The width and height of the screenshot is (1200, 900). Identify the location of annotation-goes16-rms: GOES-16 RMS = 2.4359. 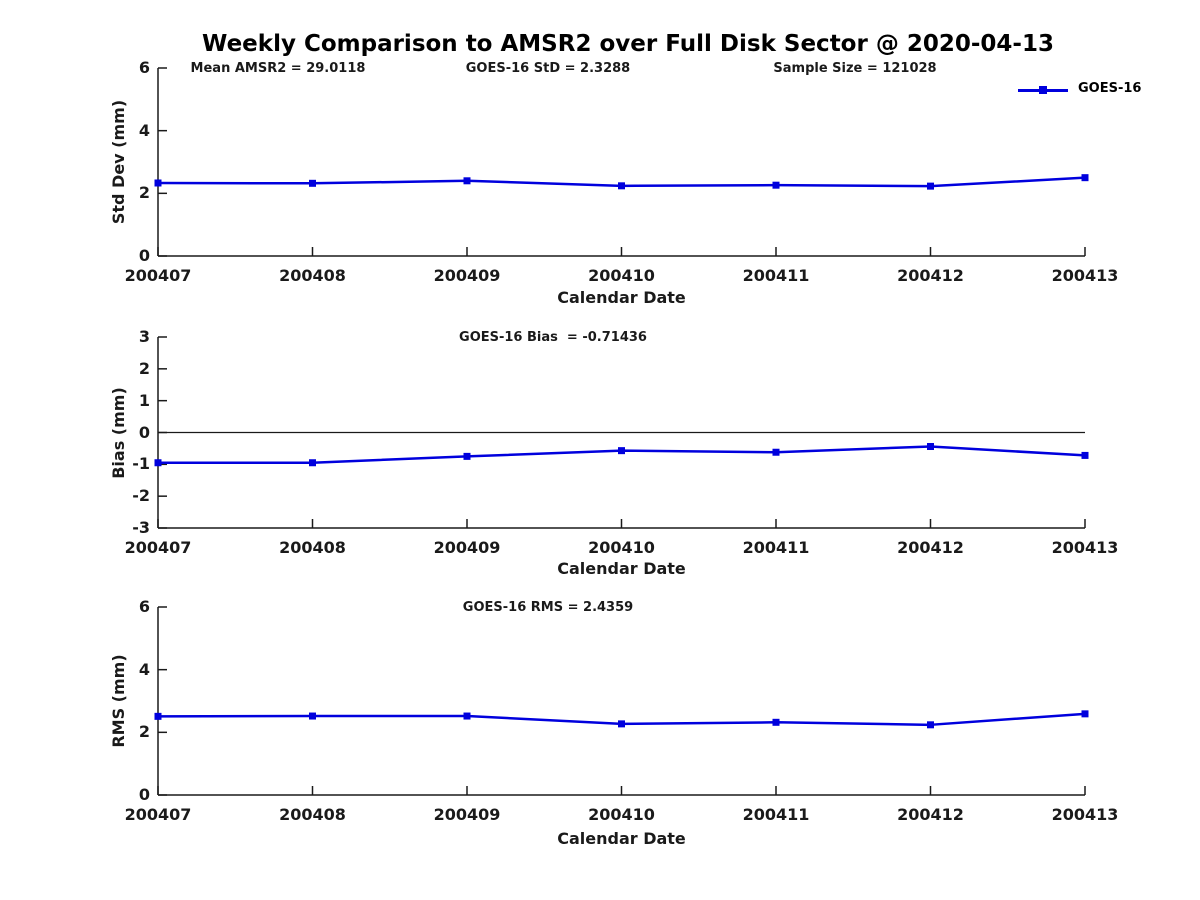
(548, 607).